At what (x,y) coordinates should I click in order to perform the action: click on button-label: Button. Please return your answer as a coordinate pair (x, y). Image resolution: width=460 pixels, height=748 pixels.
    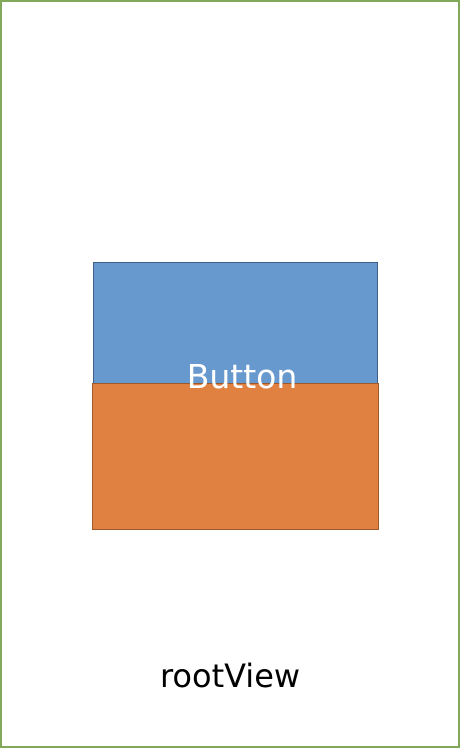
    Looking at the image, I should click on (242, 376).